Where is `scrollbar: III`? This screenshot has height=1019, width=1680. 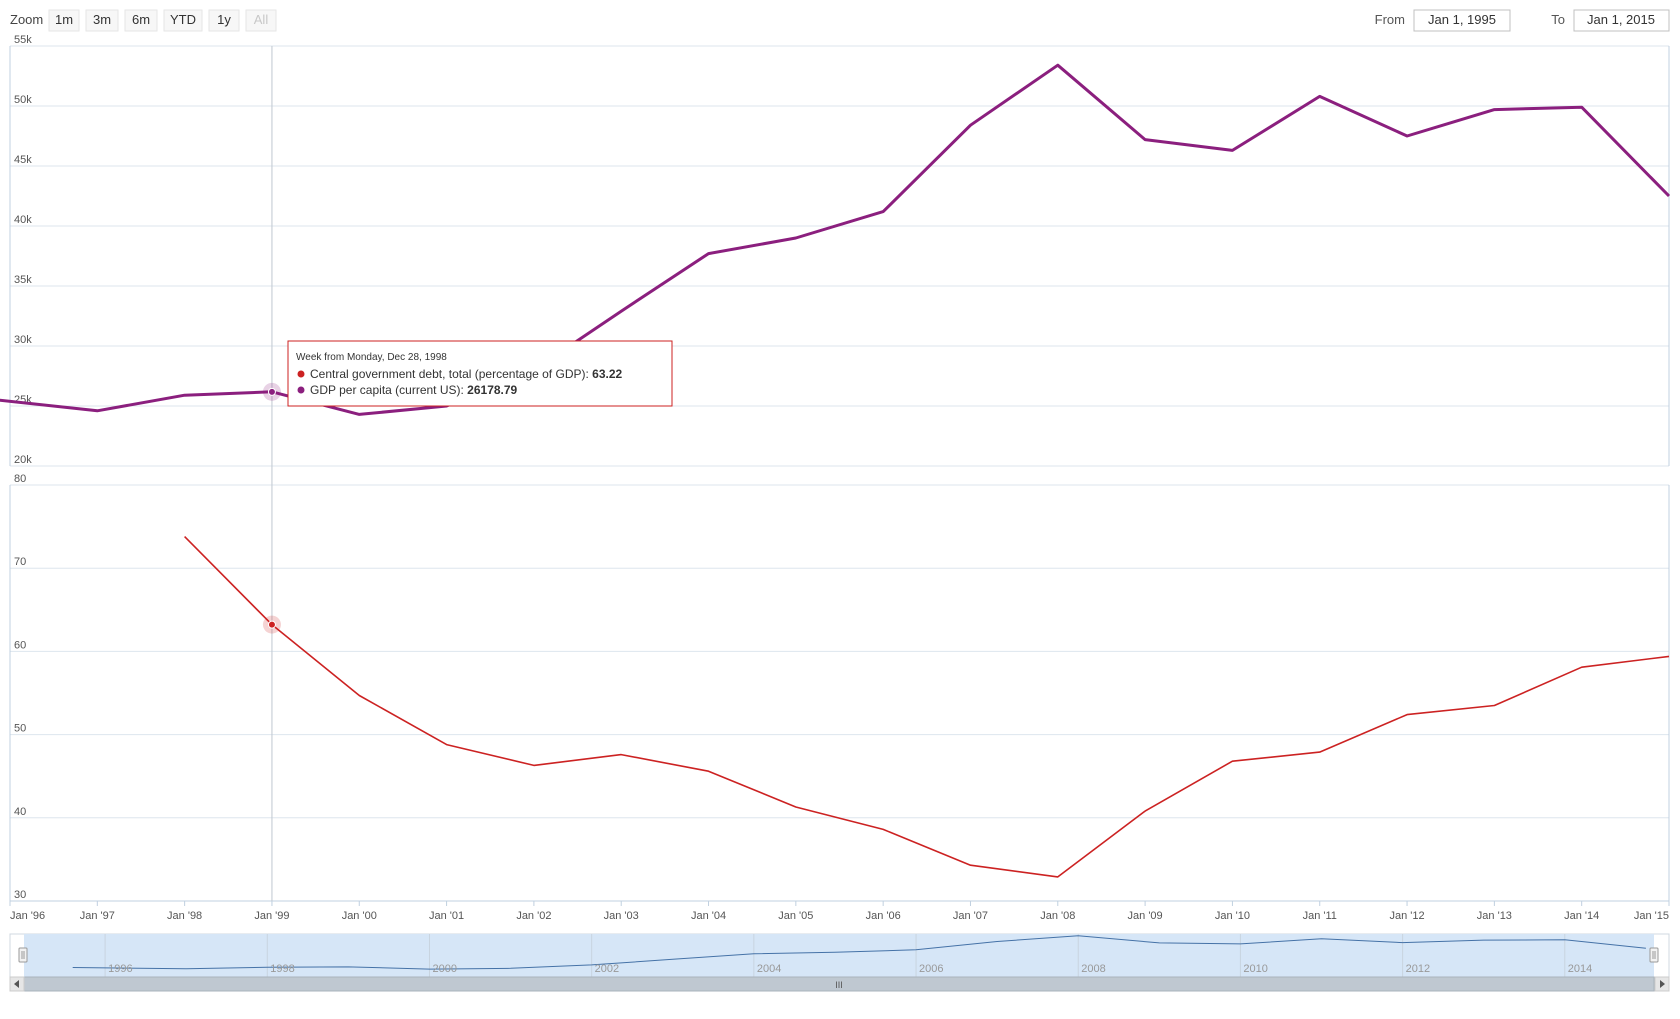
scrollbar: III is located at coordinates (839, 984).